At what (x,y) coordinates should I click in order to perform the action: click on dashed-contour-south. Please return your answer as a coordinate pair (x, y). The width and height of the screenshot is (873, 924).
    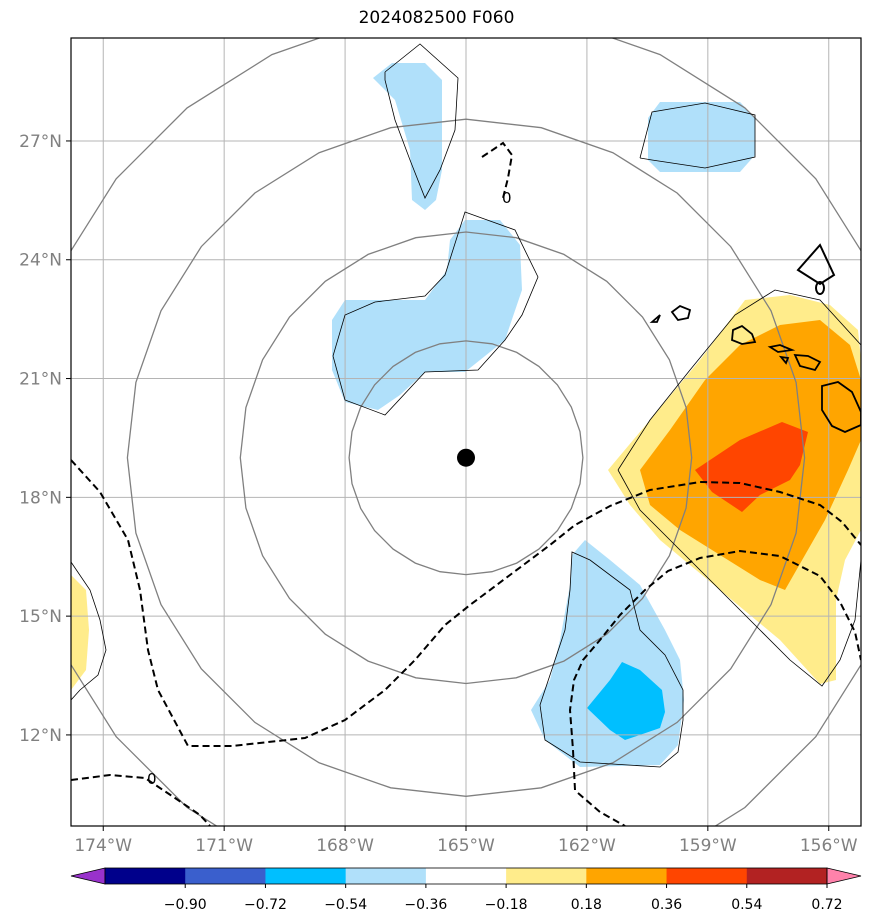
    Looking at the image, I should click on (714, 670).